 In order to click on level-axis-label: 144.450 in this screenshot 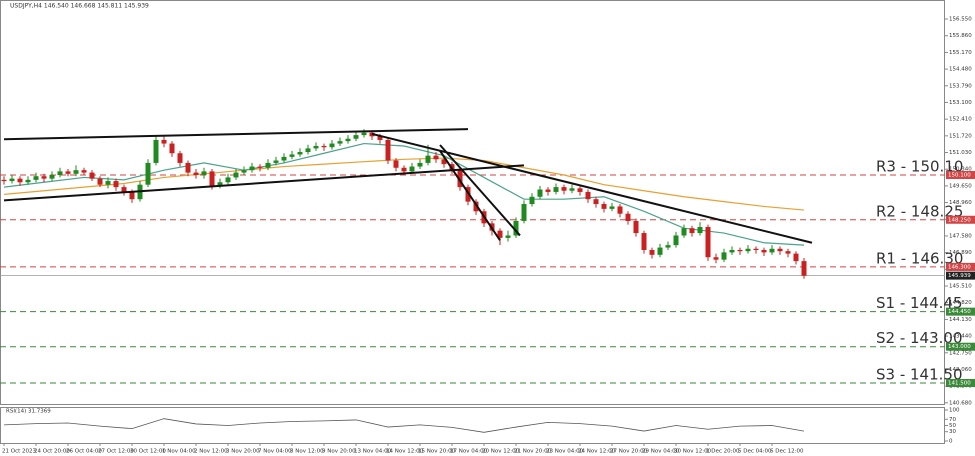, I will do `click(959, 312)`.